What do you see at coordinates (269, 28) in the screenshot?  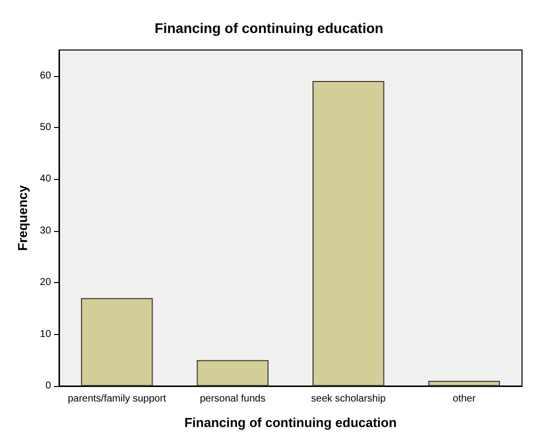 I see `chart-title: Financing of continuing education` at bounding box center [269, 28].